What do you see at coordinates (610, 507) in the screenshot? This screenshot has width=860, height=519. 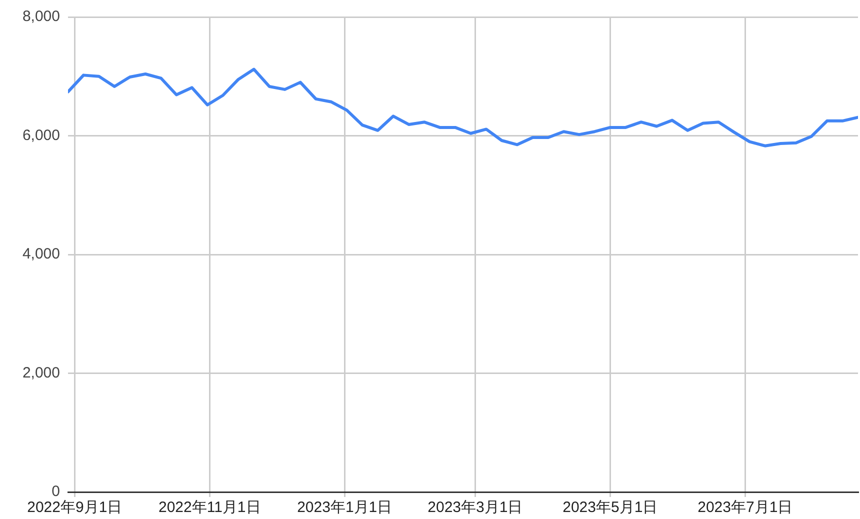 I see `x-tick-label: 2023年5月1日` at bounding box center [610, 507].